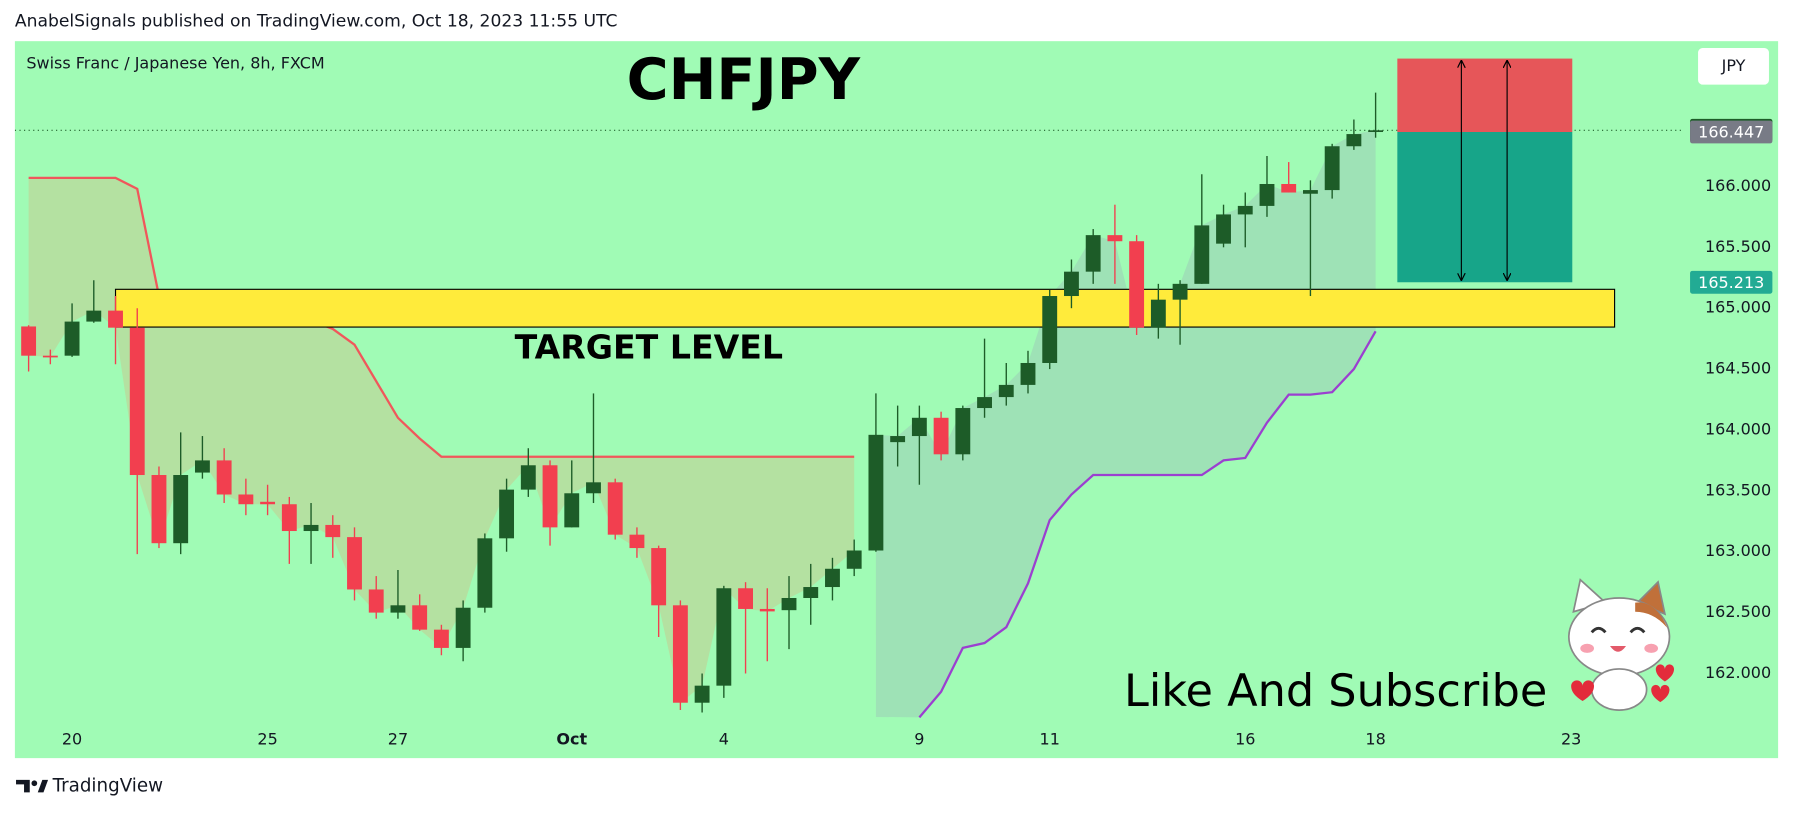 Image resolution: width=1793 pixels, height=813 pixels. I want to click on button-label: JPY, so click(1733, 65).